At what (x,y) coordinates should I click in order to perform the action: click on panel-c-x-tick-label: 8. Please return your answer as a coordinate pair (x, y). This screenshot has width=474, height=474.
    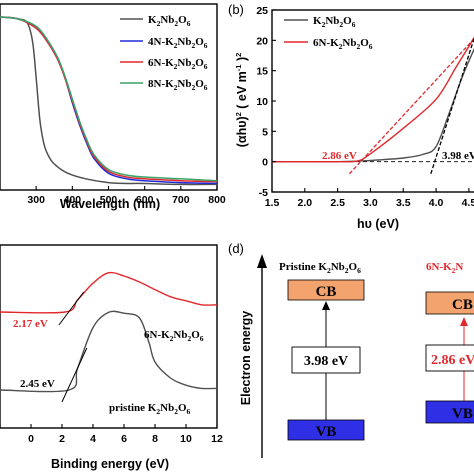
    Looking at the image, I should click on (155, 439).